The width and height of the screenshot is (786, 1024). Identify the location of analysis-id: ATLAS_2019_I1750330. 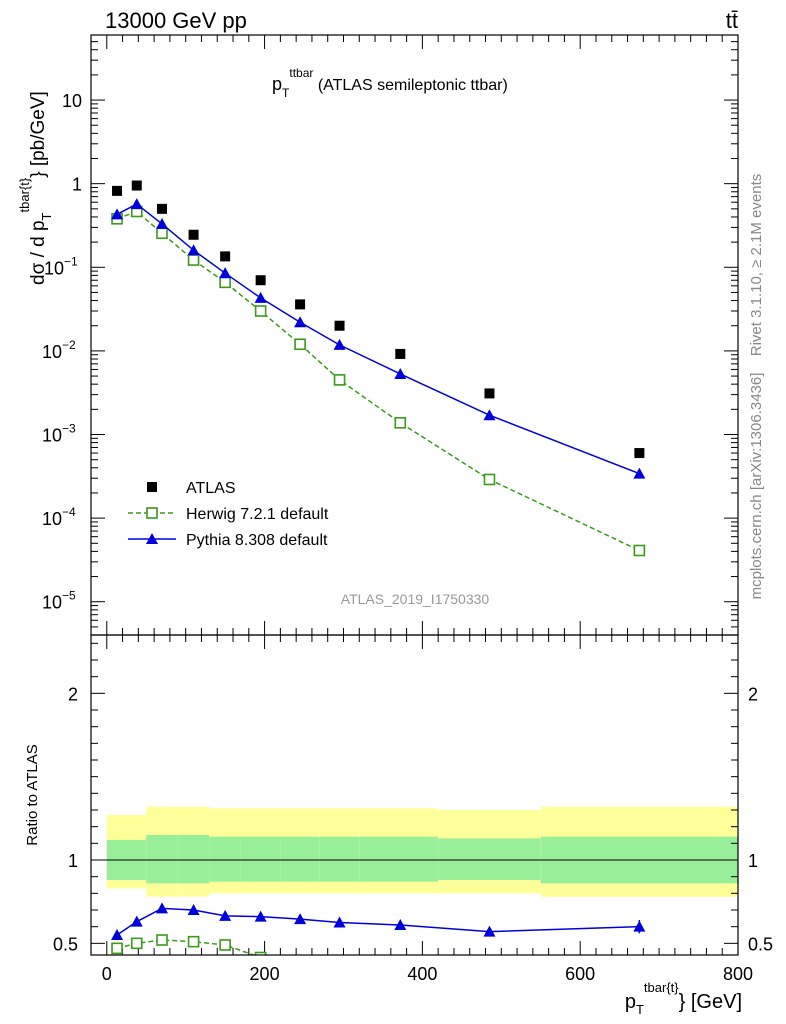
(415, 599).